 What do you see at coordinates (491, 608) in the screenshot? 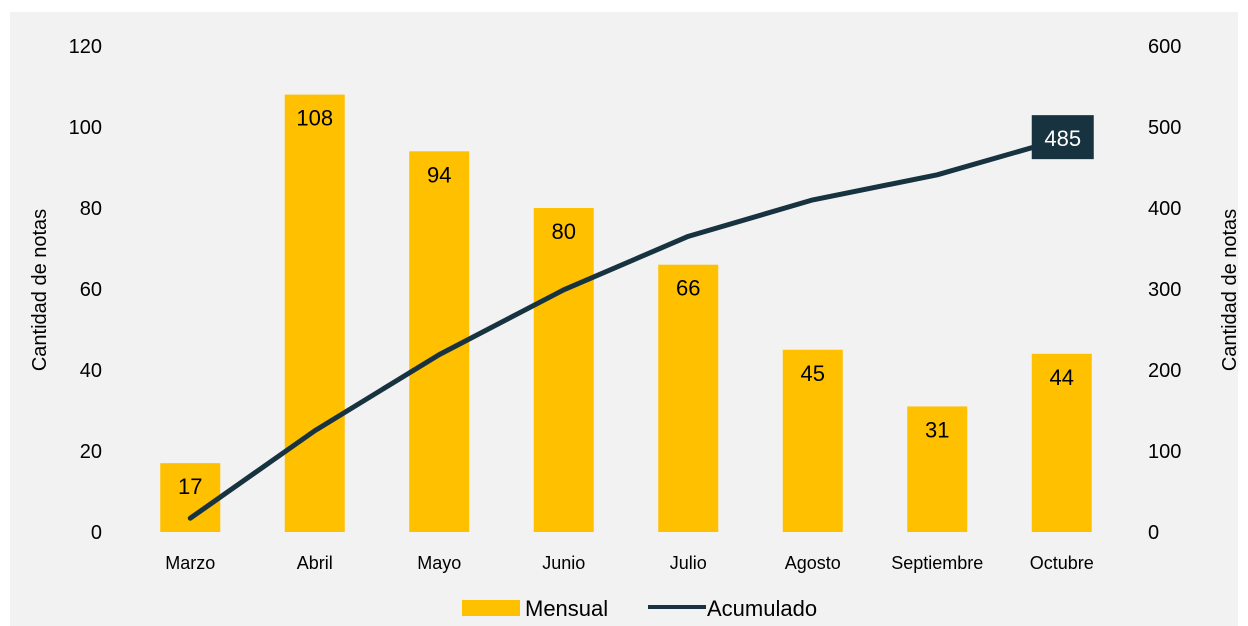
I see `legend-swatch-mensual` at bounding box center [491, 608].